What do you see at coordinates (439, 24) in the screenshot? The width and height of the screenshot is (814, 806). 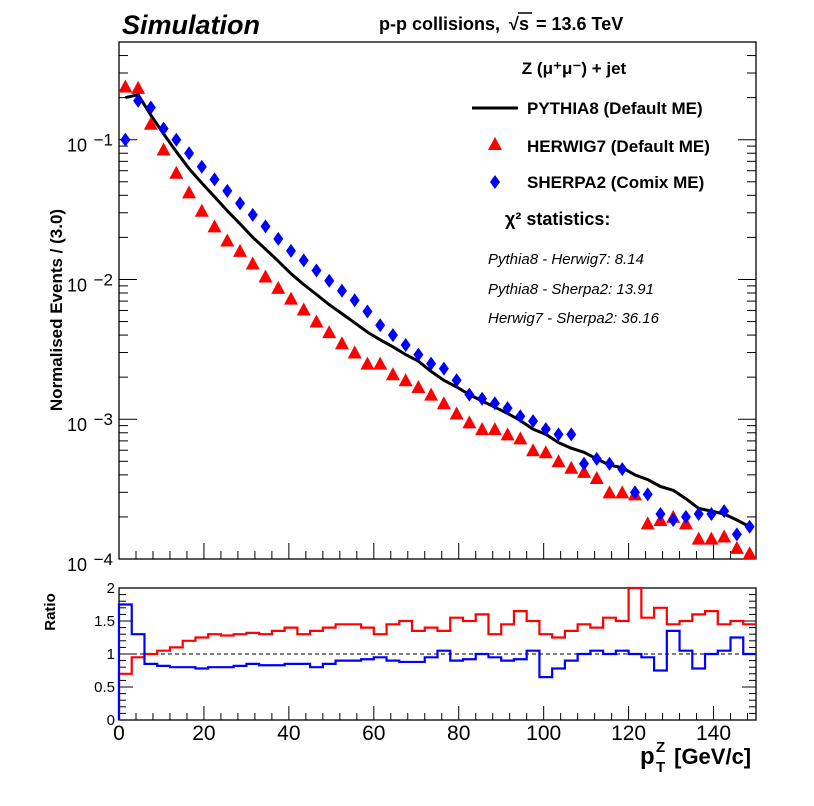 I see `collision-label: p-p collisions,` at bounding box center [439, 24].